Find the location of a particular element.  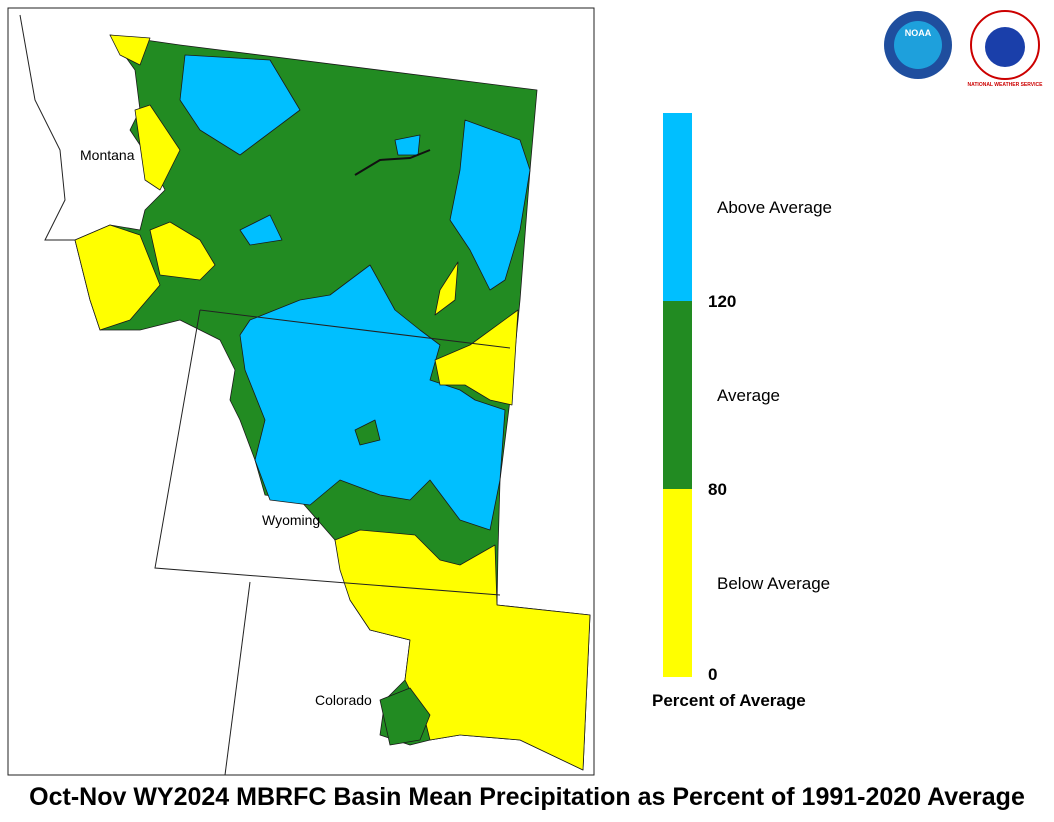

state-label: Wyoming is located at coordinates (291, 520).